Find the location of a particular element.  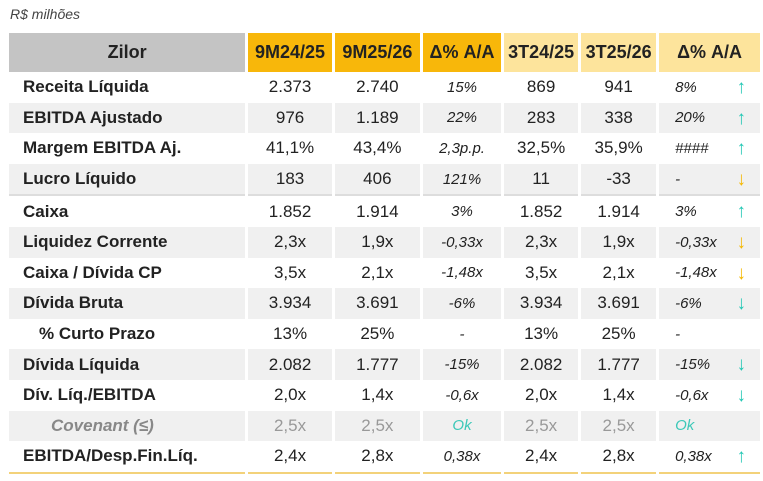

row-label: Dívida Bruta is located at coordinates (127, 303).